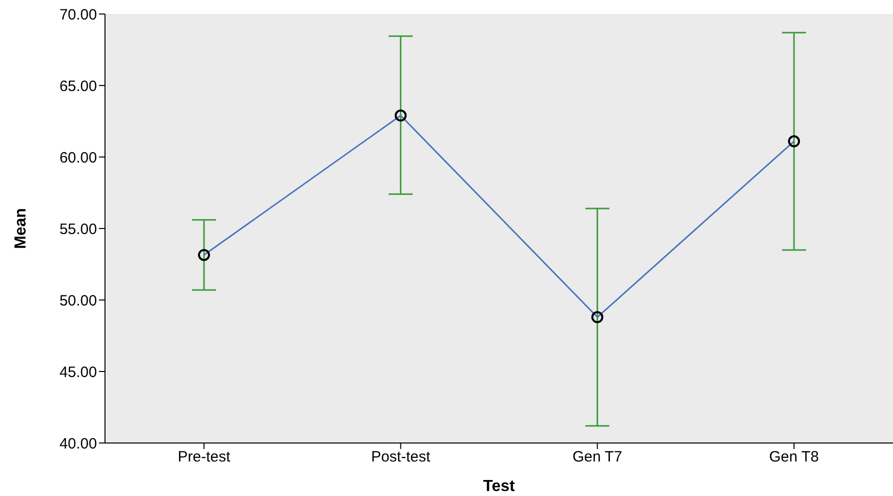 The image size is (893, 496). I want to click on y-tick-label: 70.00, so click(78, 15).